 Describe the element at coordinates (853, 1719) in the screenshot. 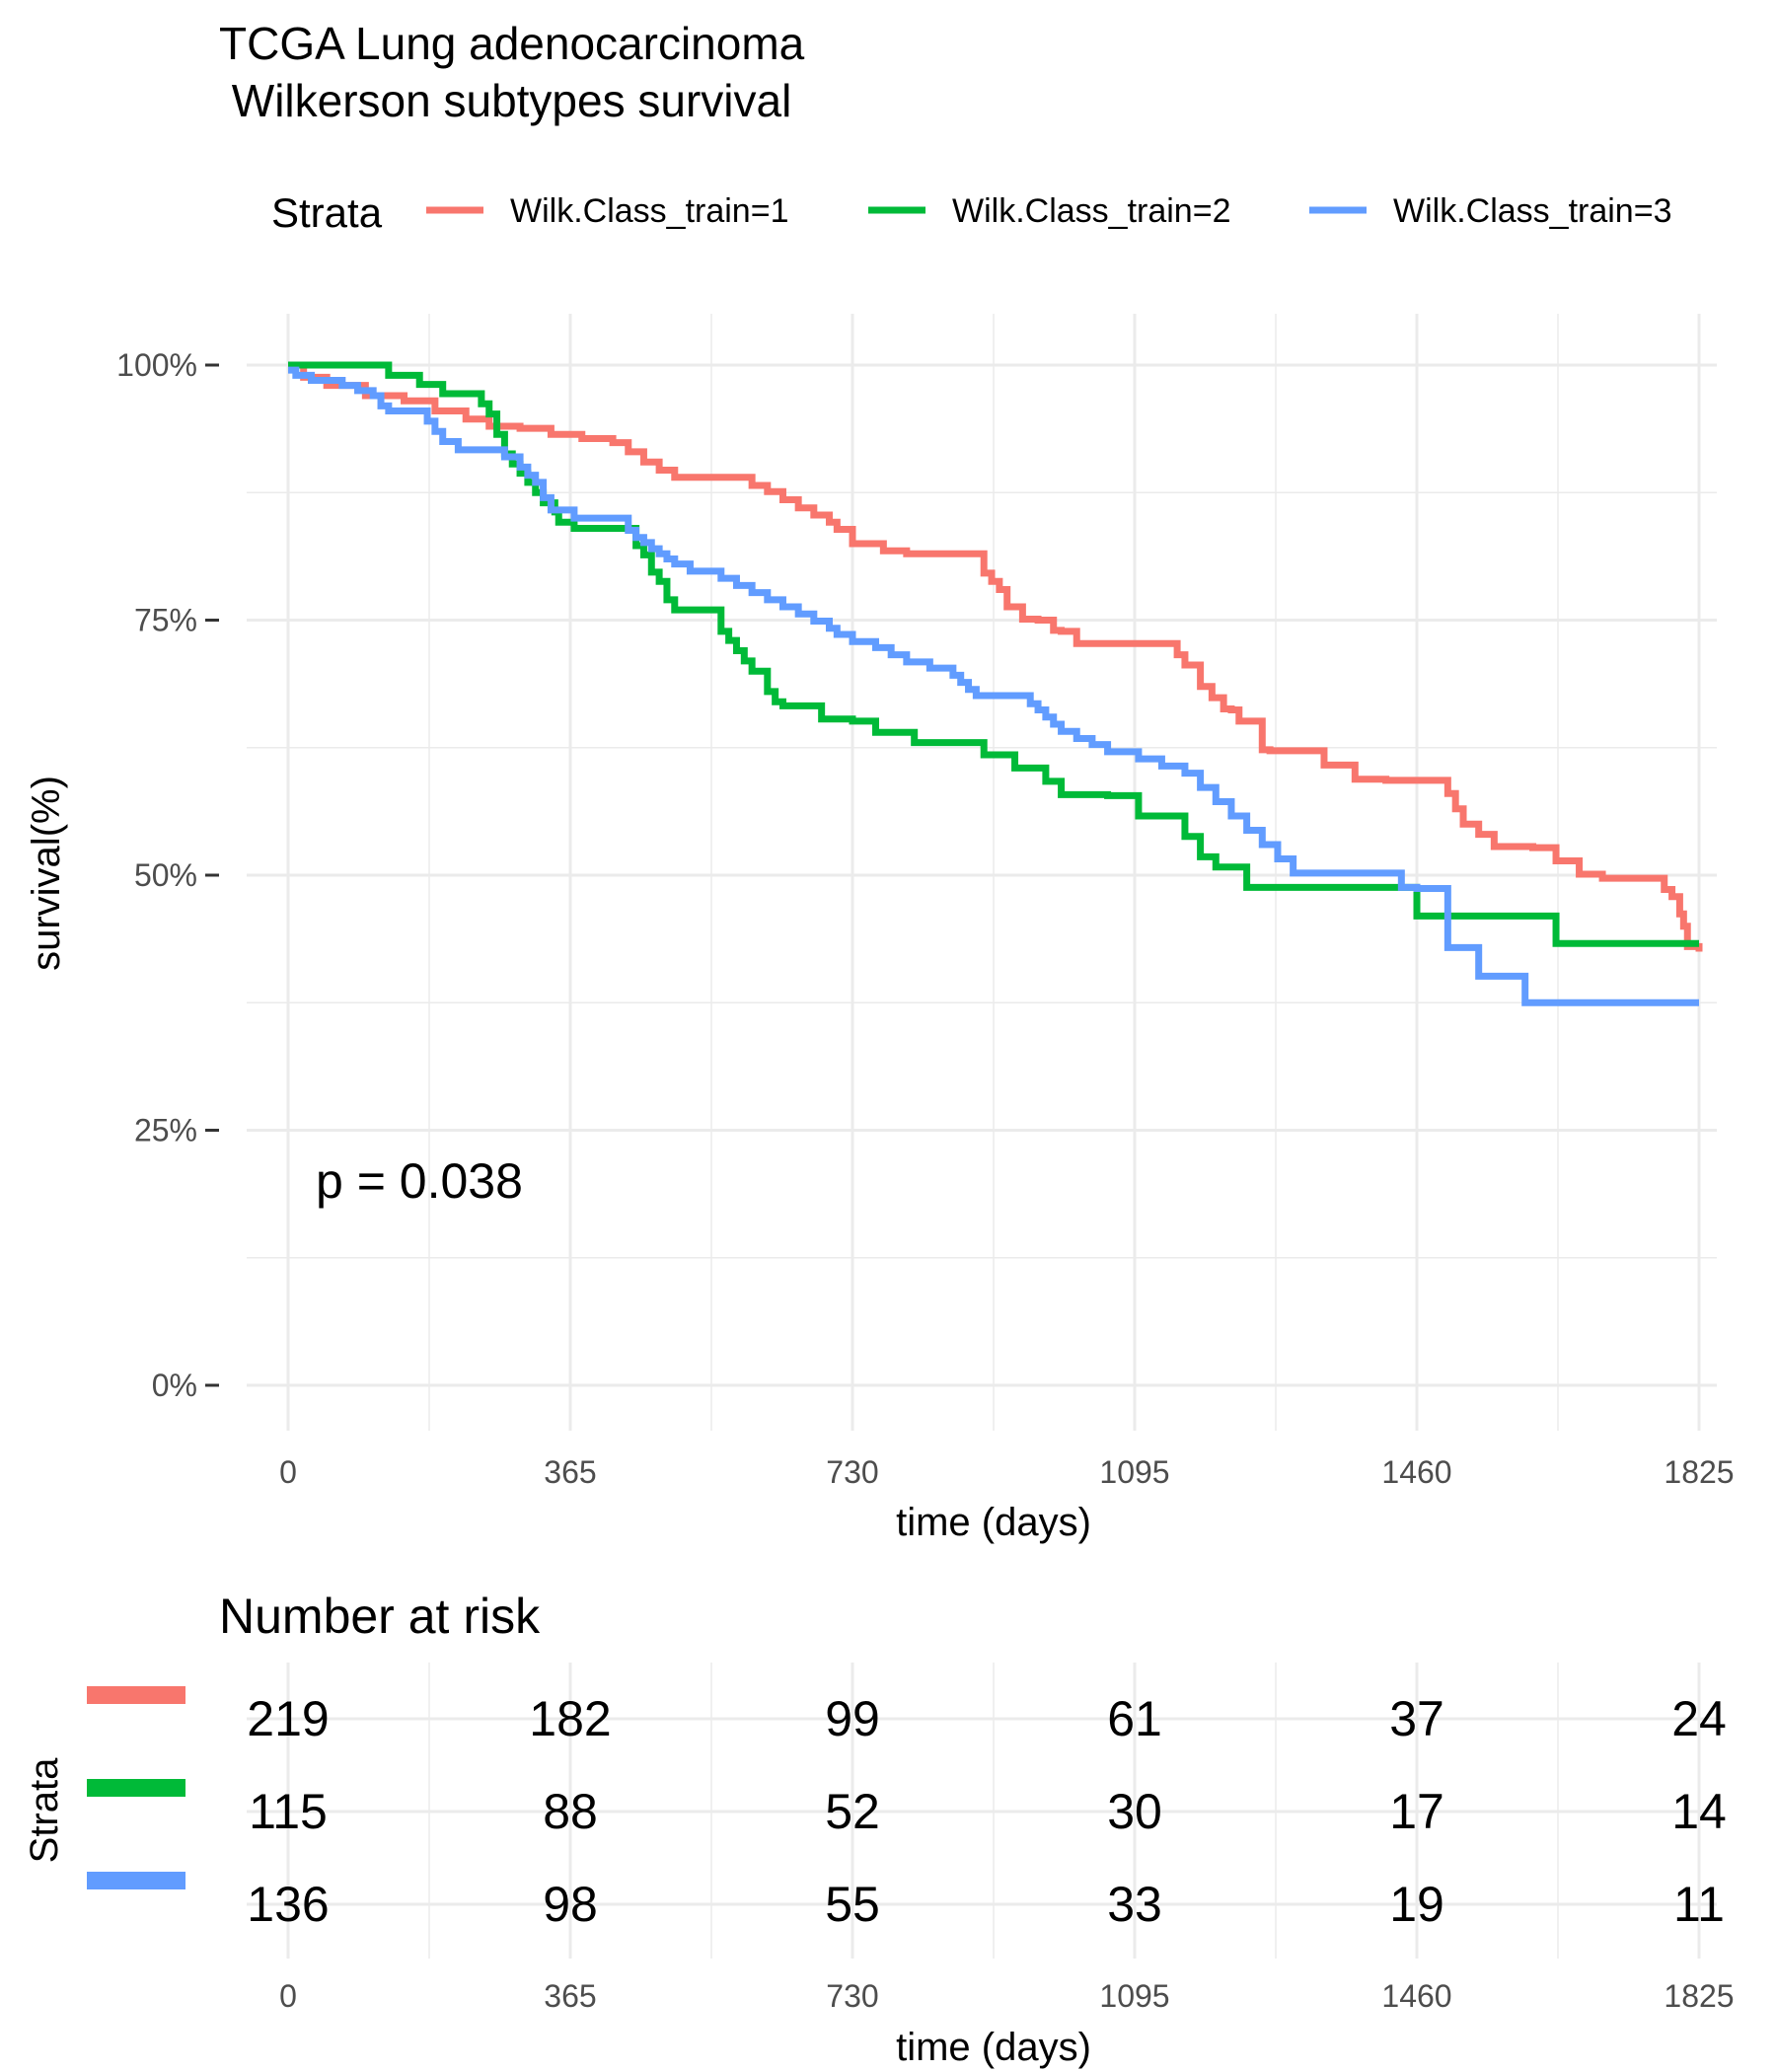

I see `risk-cell: 99` at that location.